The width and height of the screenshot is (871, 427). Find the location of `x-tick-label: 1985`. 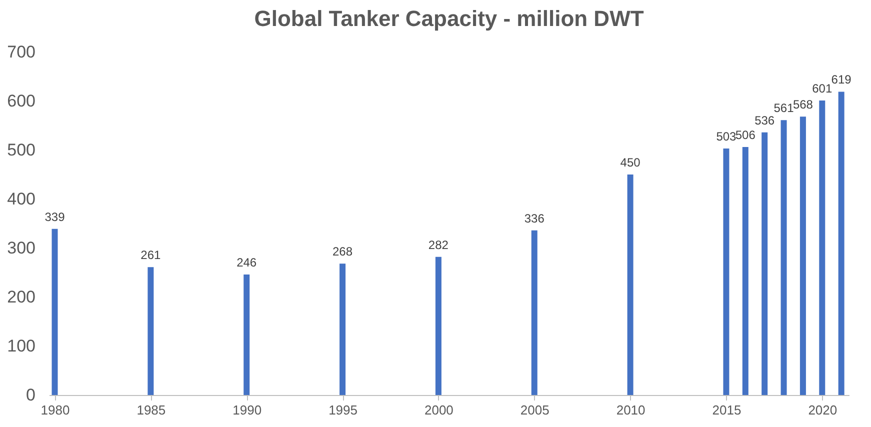

x-tick-label: 1985 is located at coordinates (151, 410).